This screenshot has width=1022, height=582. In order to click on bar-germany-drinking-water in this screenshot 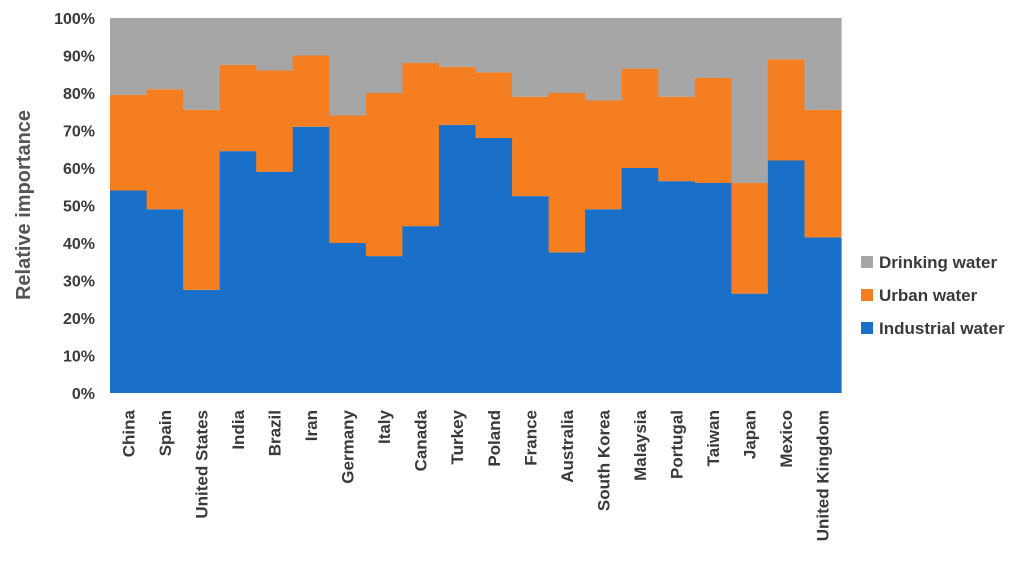, I will do `click(348, 67)`.